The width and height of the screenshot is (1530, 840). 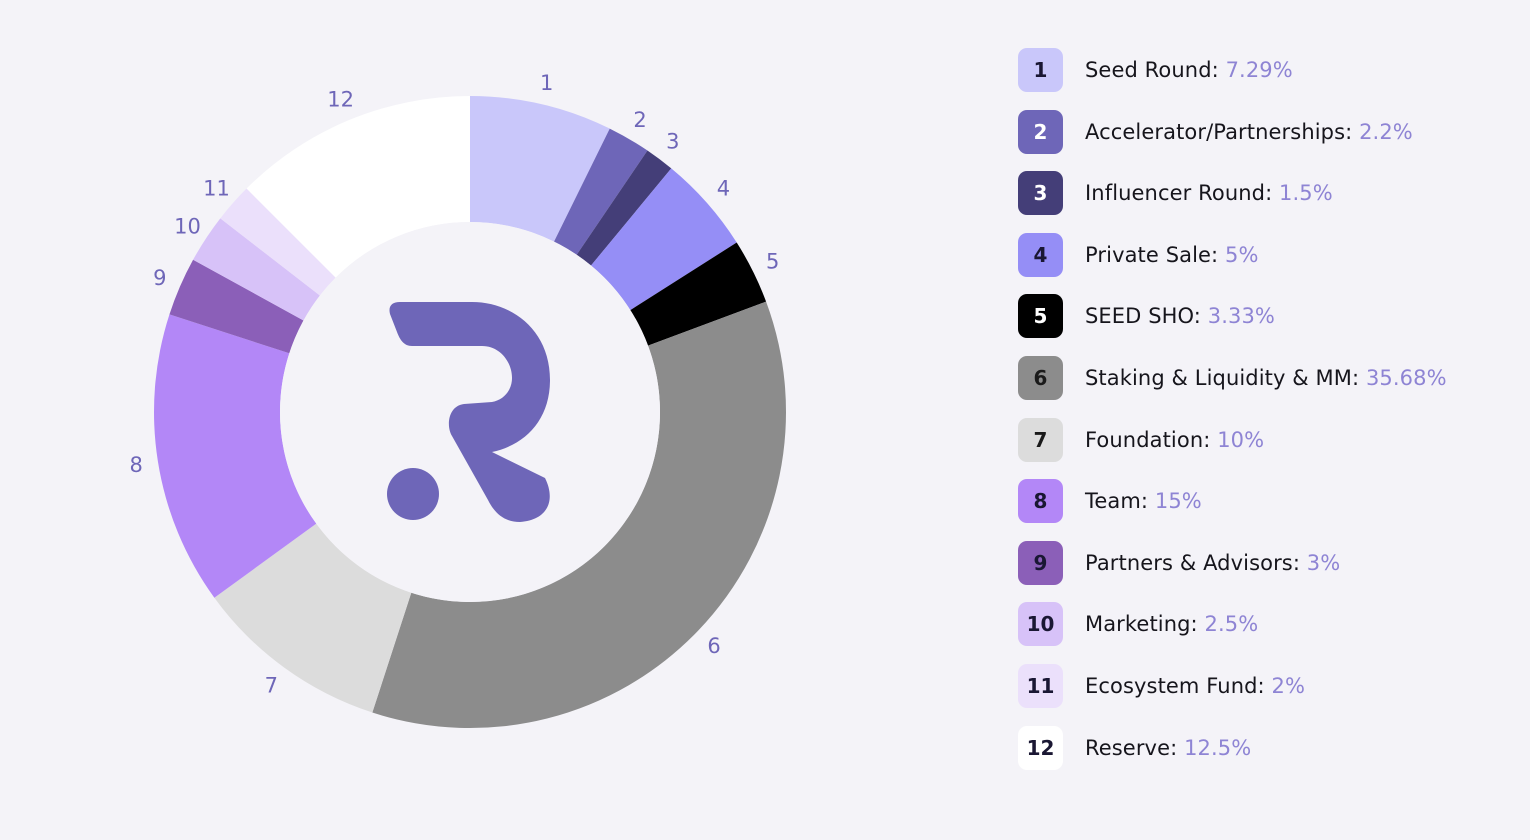 I want to click on legend-label-value: 1.5%, so click(x=1306, y=193).